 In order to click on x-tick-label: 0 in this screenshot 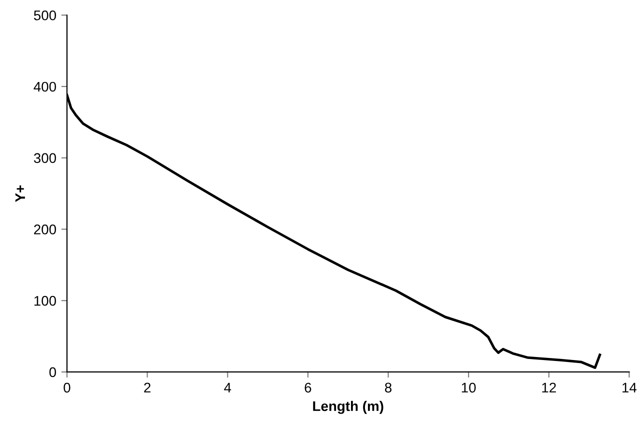, I will do `click(67, 387)`.